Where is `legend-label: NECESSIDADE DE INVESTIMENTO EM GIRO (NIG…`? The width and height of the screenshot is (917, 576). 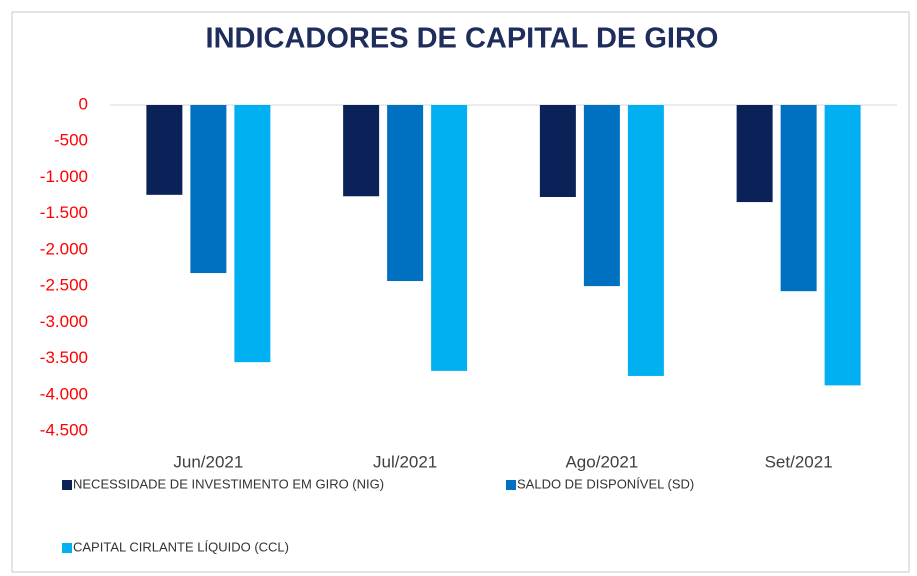 legend-label: NECESSIDADE DE INVESTIMENTO EM GIRO (NIG… is located at coordinates (228, 483).